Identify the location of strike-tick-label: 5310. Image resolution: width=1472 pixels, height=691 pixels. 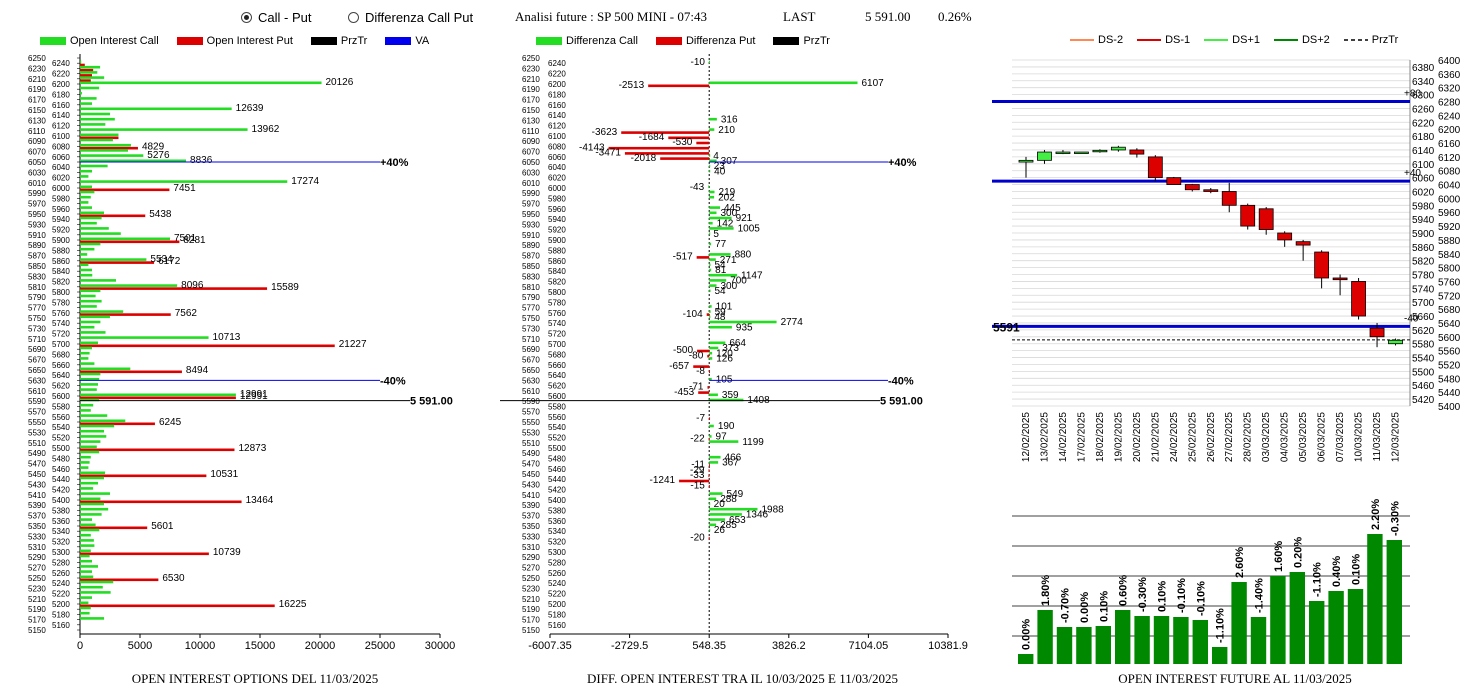
(37, 547).